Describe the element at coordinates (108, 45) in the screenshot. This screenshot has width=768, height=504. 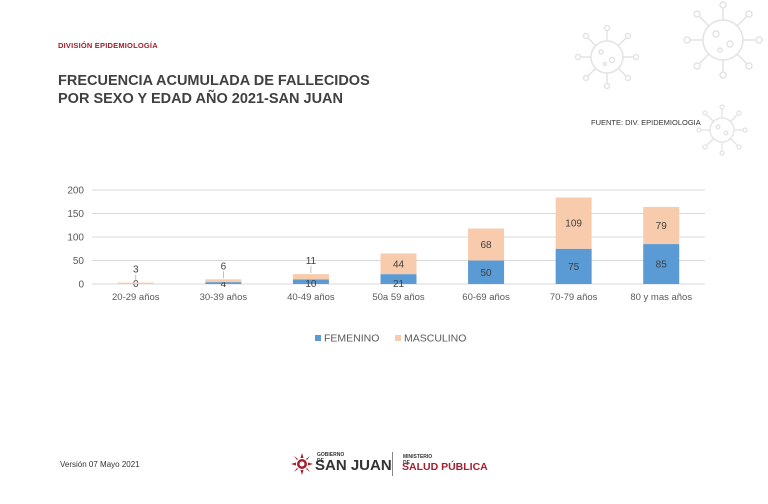
I see `division-label: DIVISIÓN EPIDEMIOLOGÍA` at that location.